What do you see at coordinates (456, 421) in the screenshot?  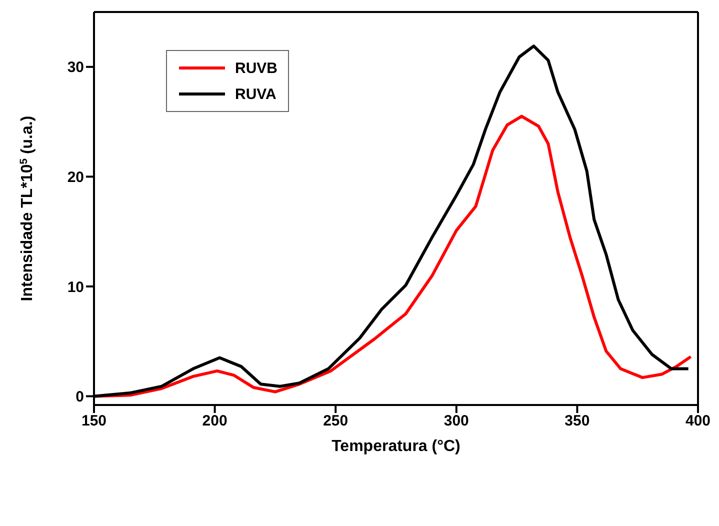 I see `x-tick-label: 300` at bounding box center [456, 421].